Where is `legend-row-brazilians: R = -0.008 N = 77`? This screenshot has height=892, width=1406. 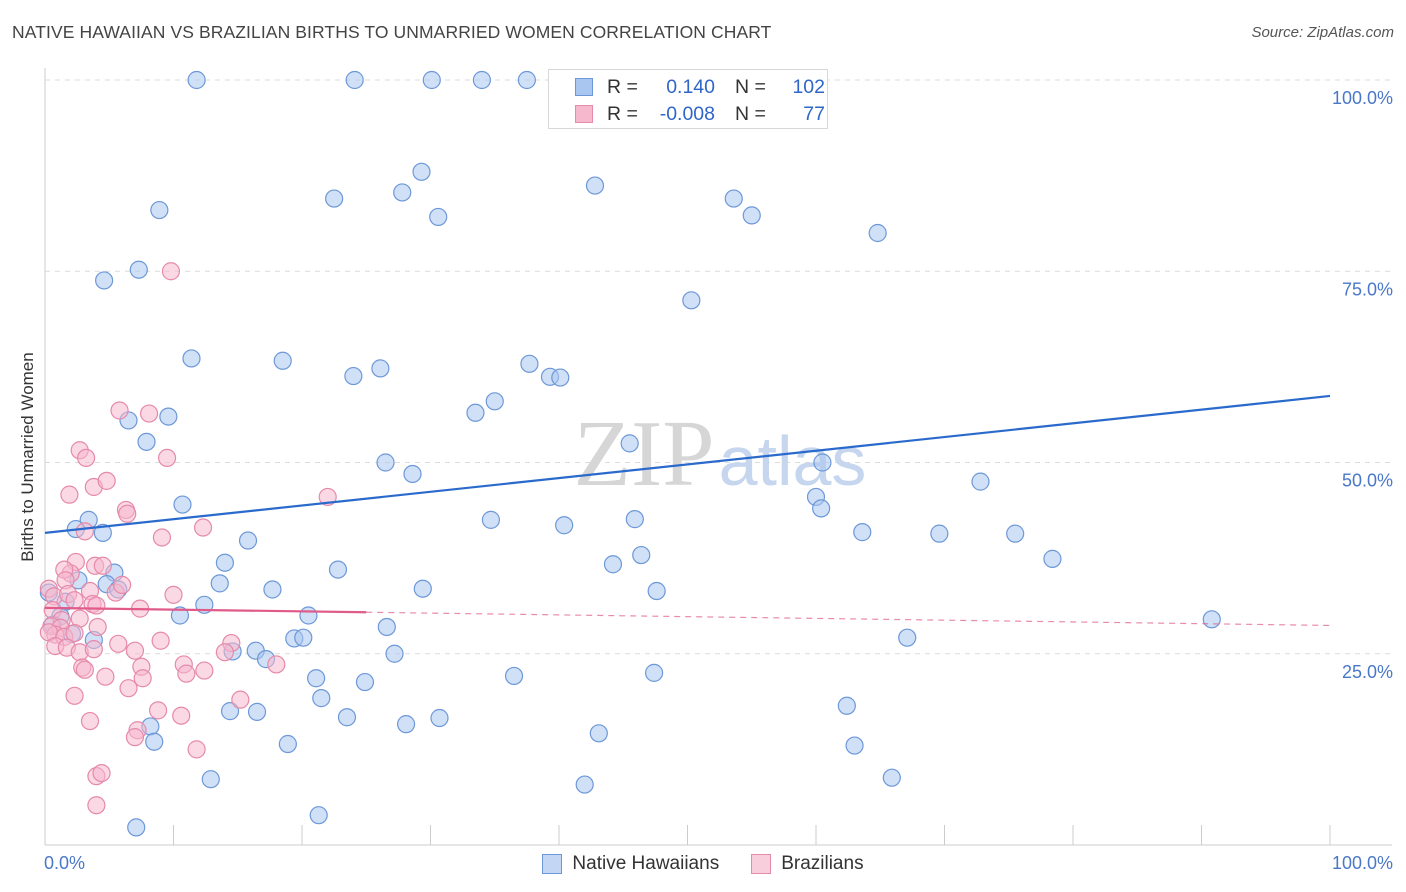 legend-row-brazilians: R = -0.008 N = 77 is located at coordinates (687, 114).